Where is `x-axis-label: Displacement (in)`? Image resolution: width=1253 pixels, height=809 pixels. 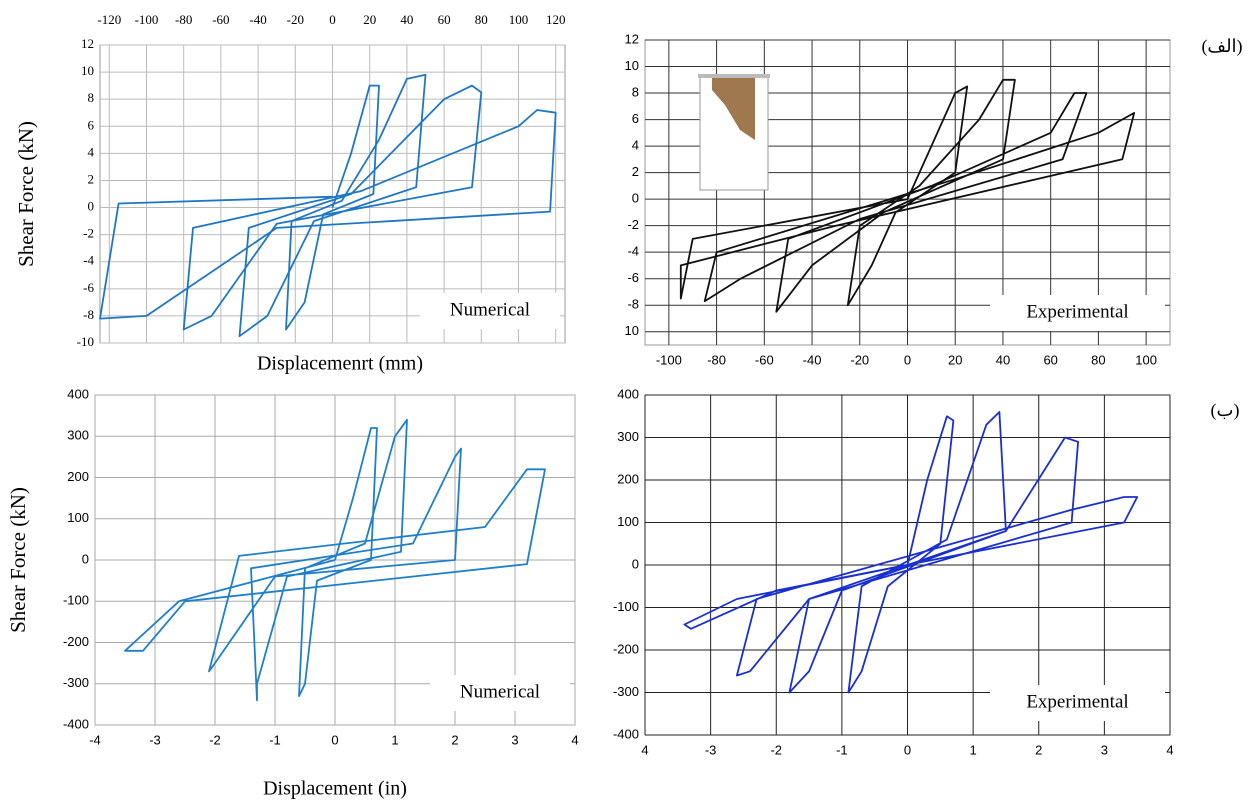 x-axis-label: Displacement (in) is located at coordinates (335, 789).